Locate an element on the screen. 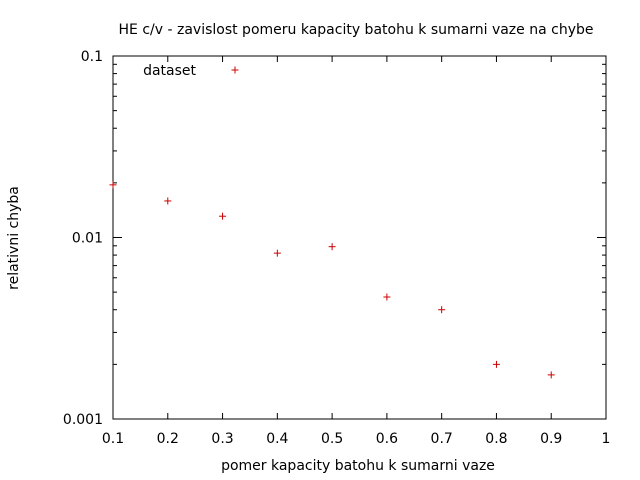 The height and width of the screenshot is (480, 640). x-tick-label: 0.4 is located at coordinates (277, 439).